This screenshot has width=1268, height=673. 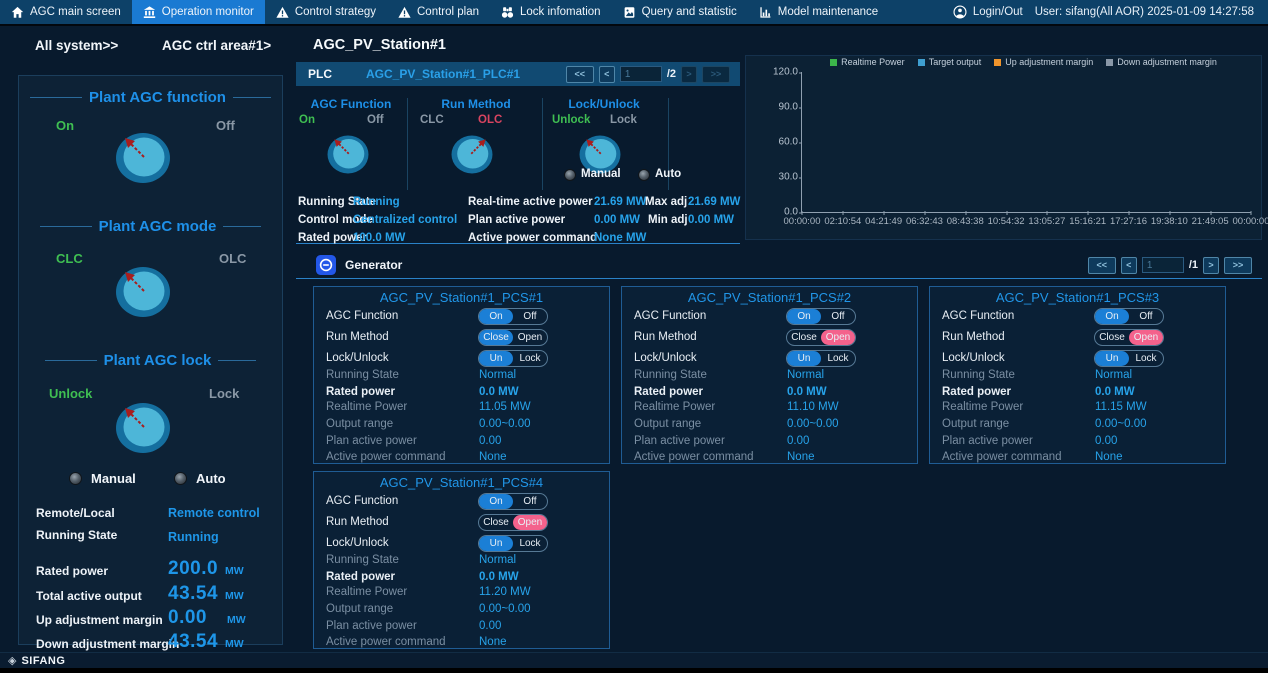 I want to click on manual-radio, so click(x=75, y=478).